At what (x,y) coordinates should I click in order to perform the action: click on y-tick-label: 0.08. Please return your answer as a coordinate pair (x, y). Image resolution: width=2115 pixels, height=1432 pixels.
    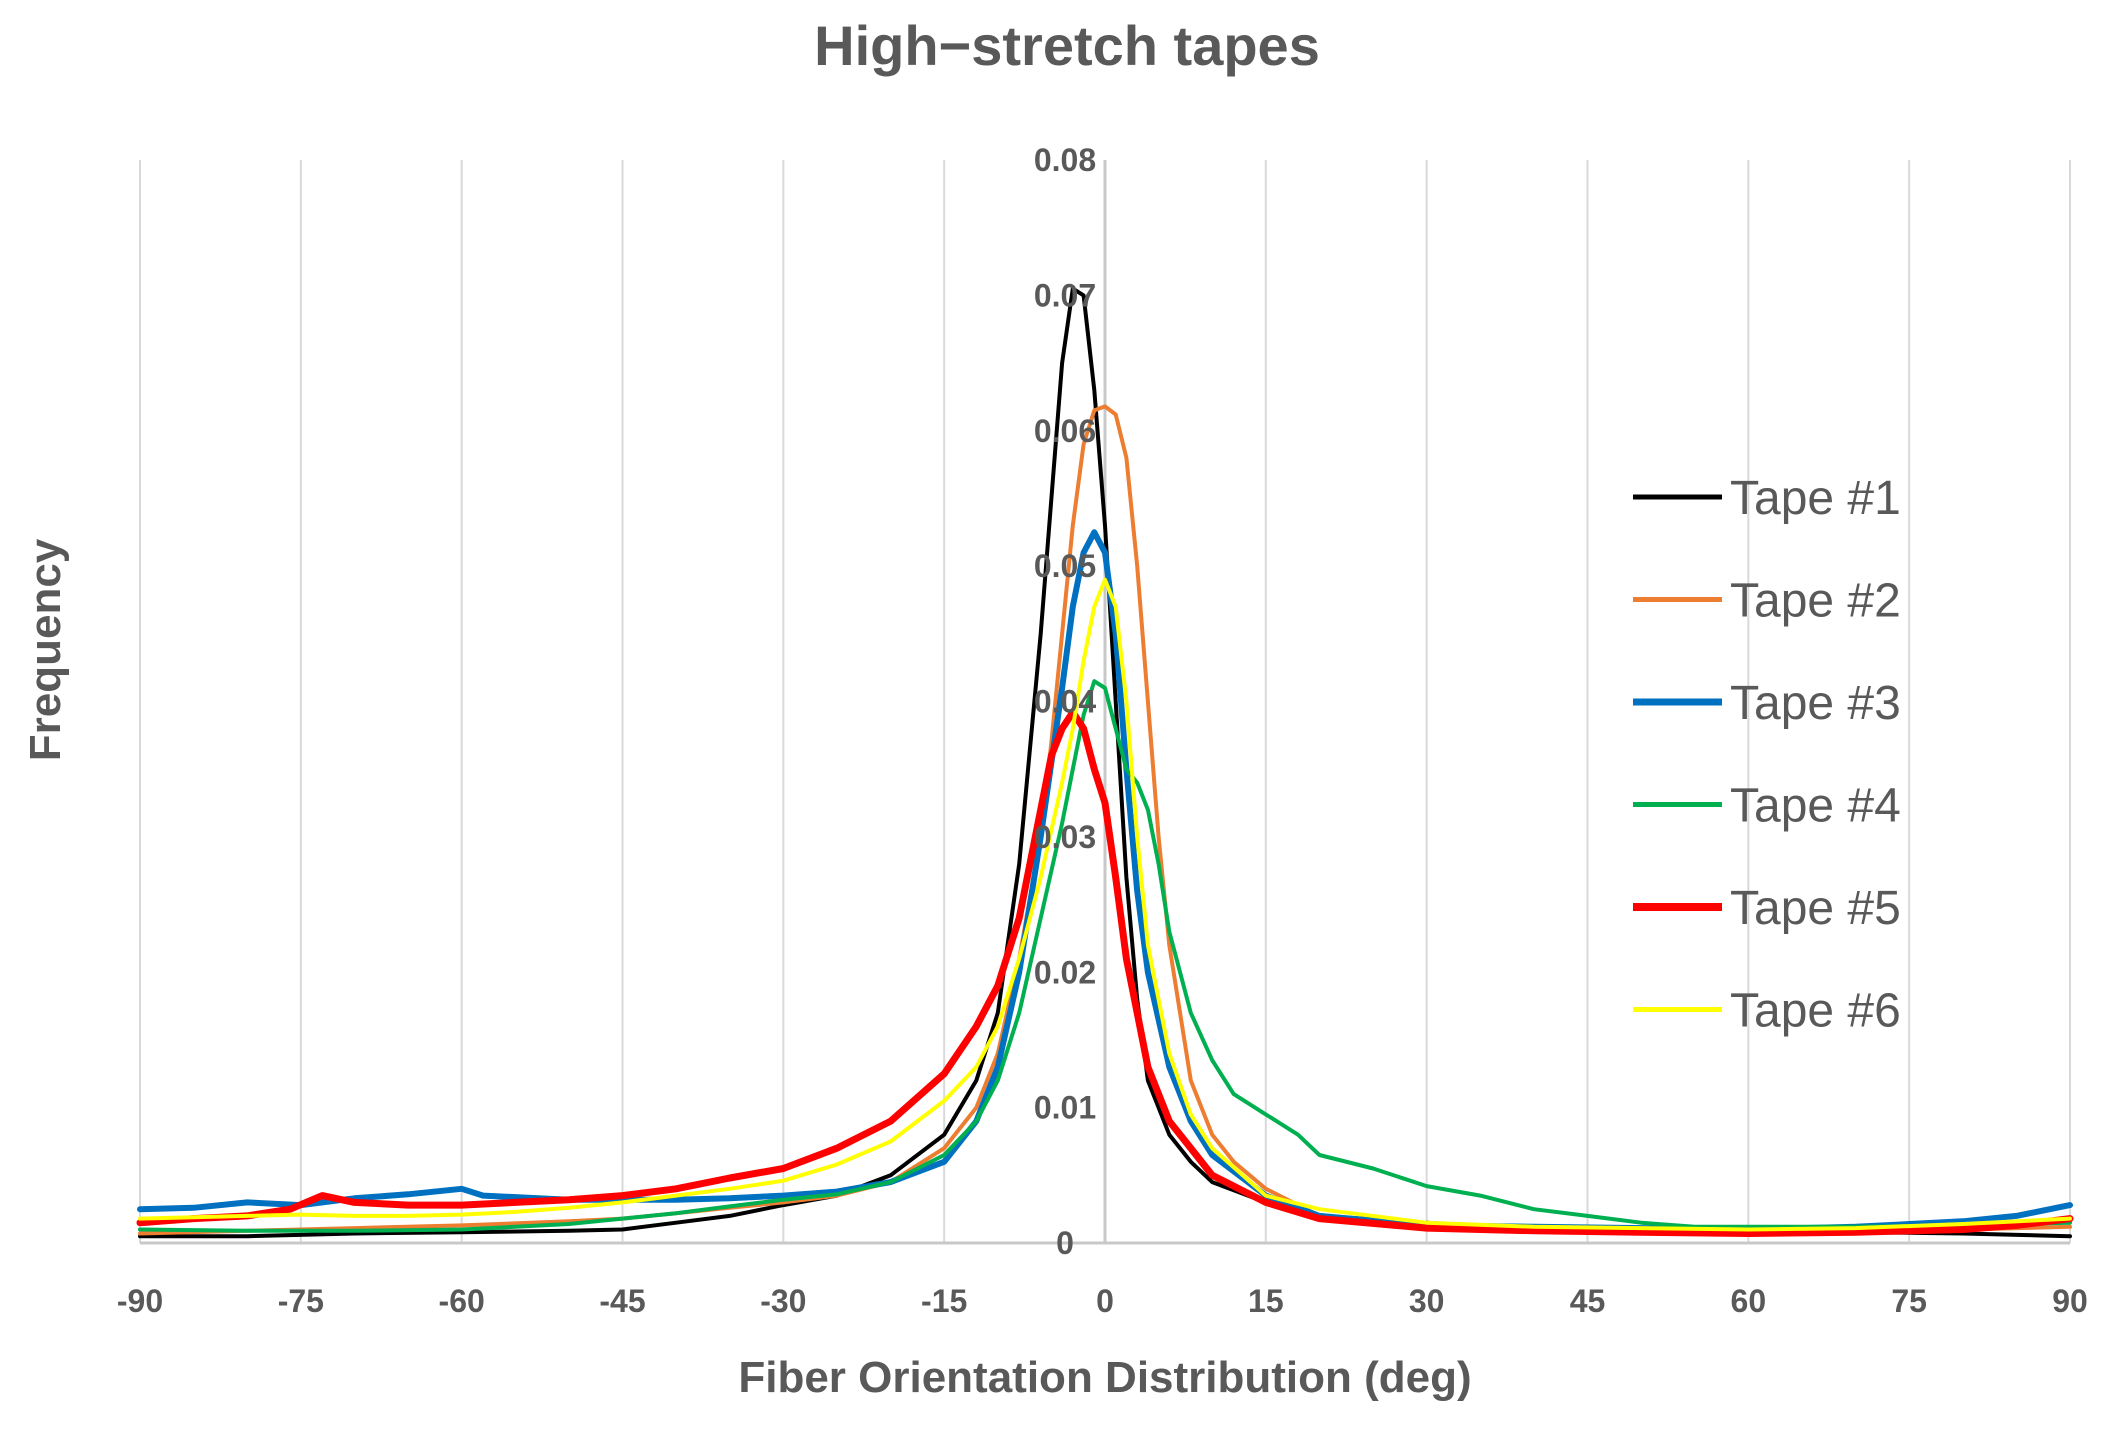
    Looking at the image, I should click on (1065, 160).